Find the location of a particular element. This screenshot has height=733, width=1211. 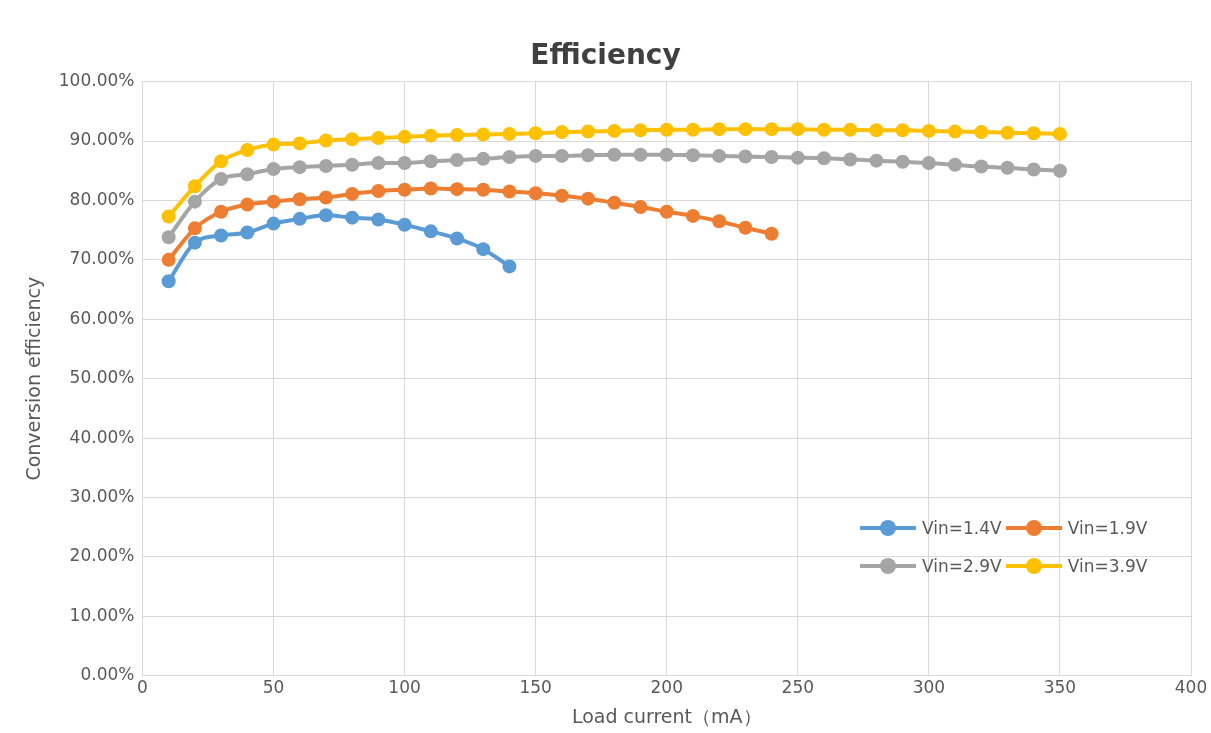

x-tick-label: 250 is located at coordinates (798, 687).